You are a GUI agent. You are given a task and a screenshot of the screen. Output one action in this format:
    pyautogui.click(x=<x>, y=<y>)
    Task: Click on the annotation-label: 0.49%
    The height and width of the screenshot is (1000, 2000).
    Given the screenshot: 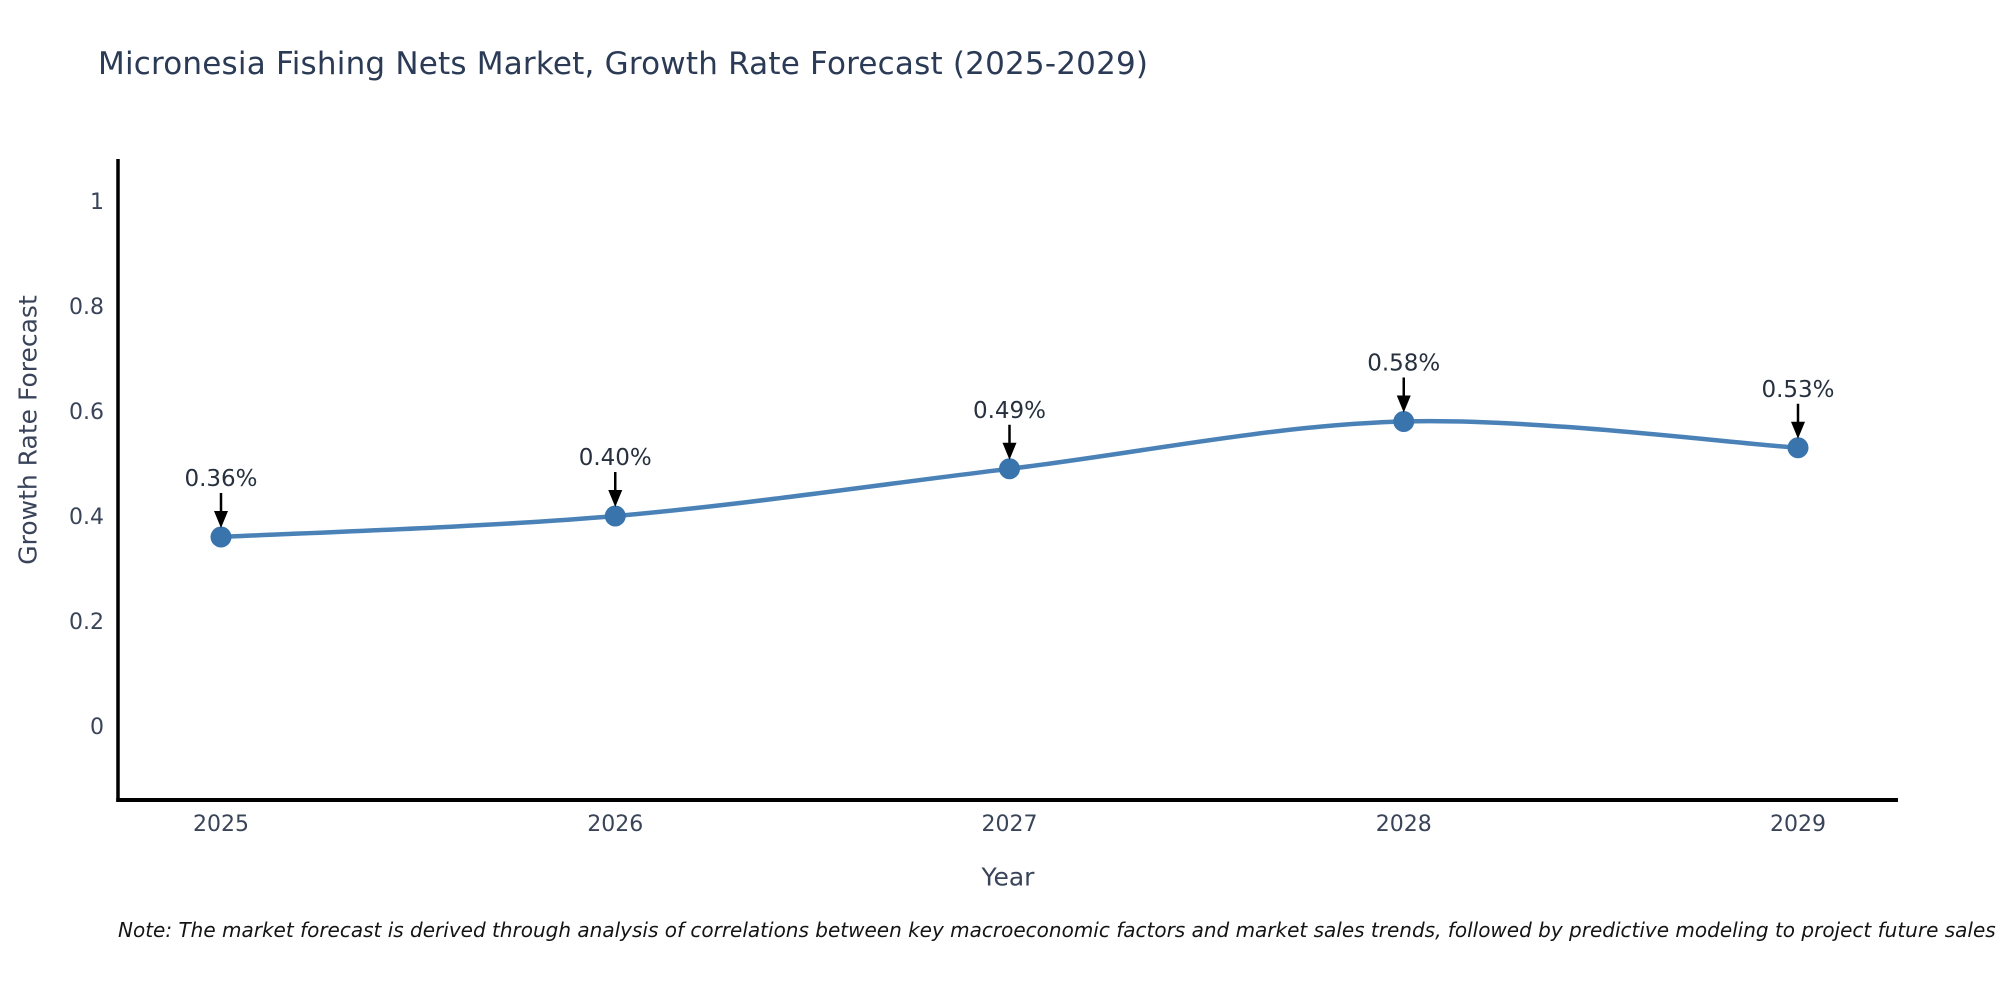 What is the action you would take?
    pyautogui.click(x=1009, y=411)
    